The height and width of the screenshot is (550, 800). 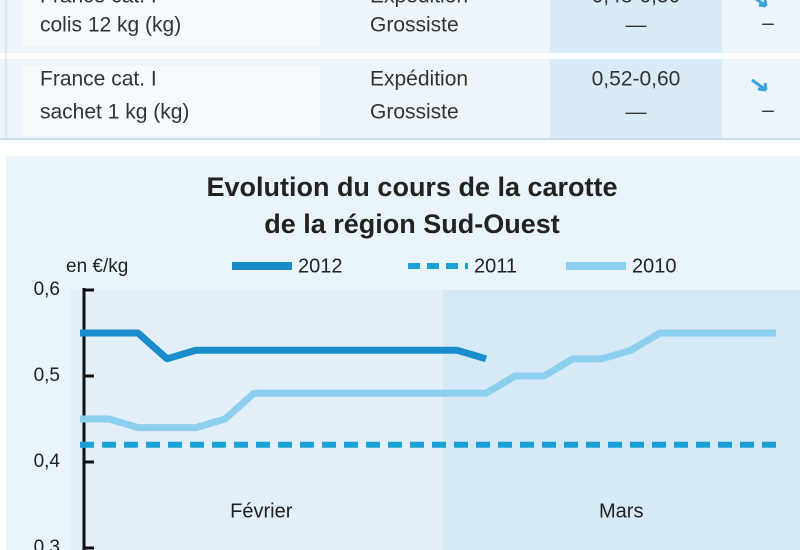 I want to click on series-line, so click(x=283, y=346).